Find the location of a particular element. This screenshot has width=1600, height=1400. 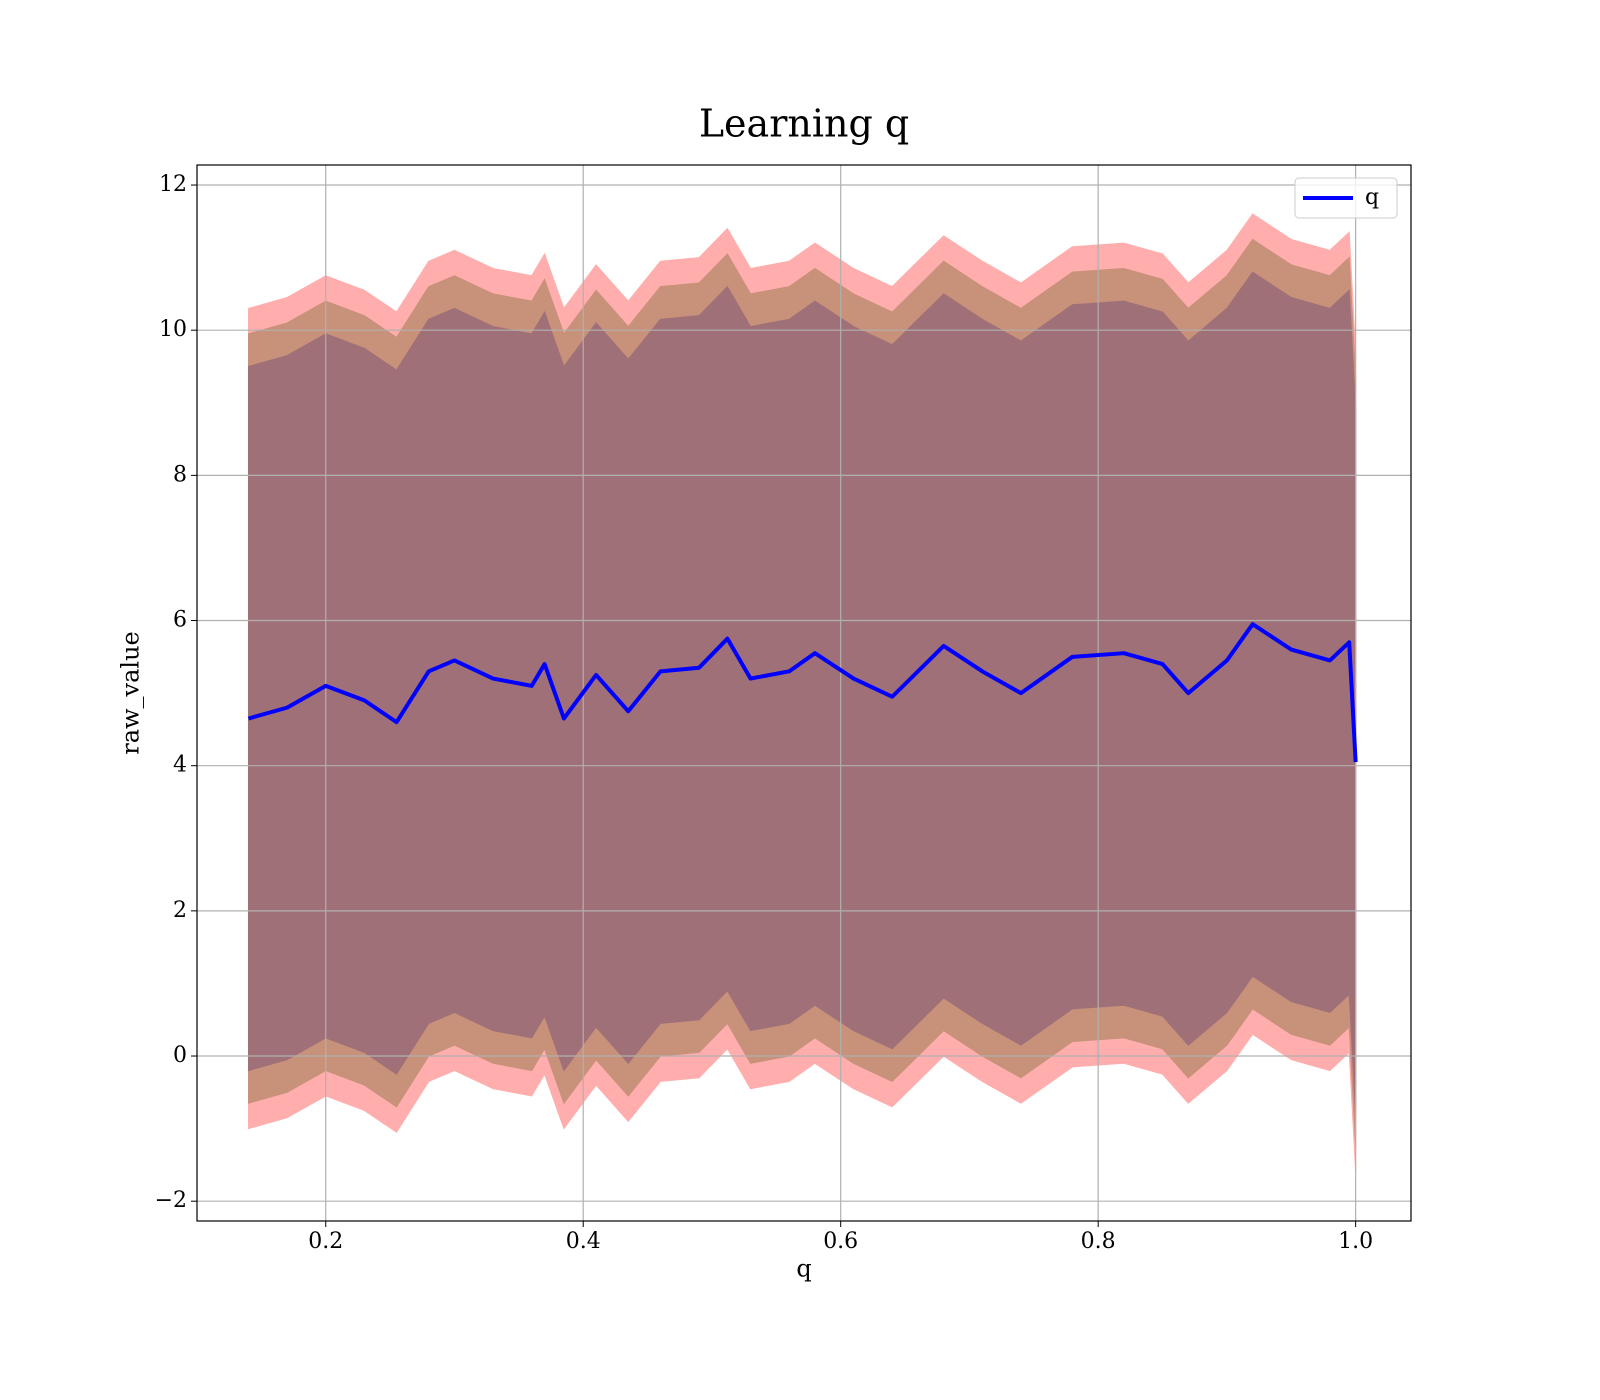

y-tick-label: 4 is located at coordinates (180, 765).